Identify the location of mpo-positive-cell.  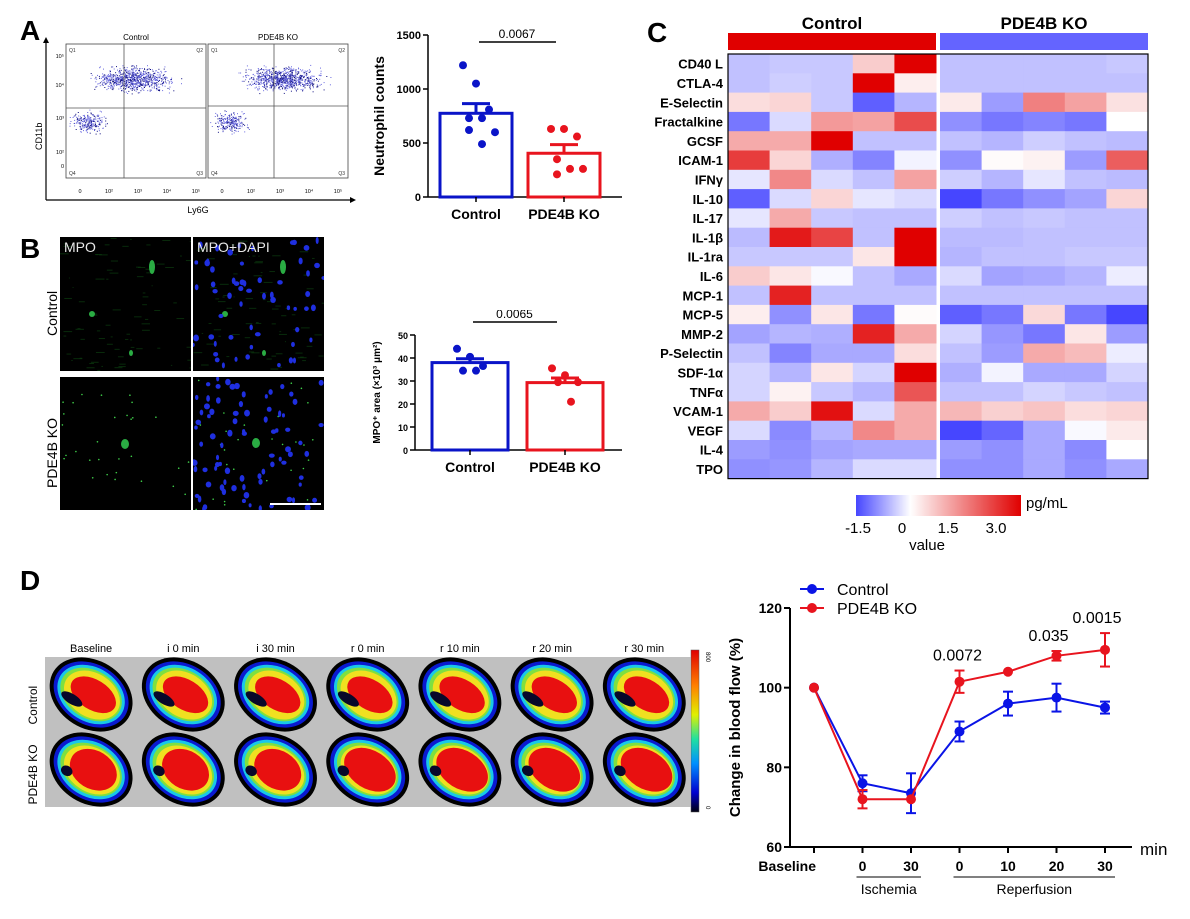
(92, 314).